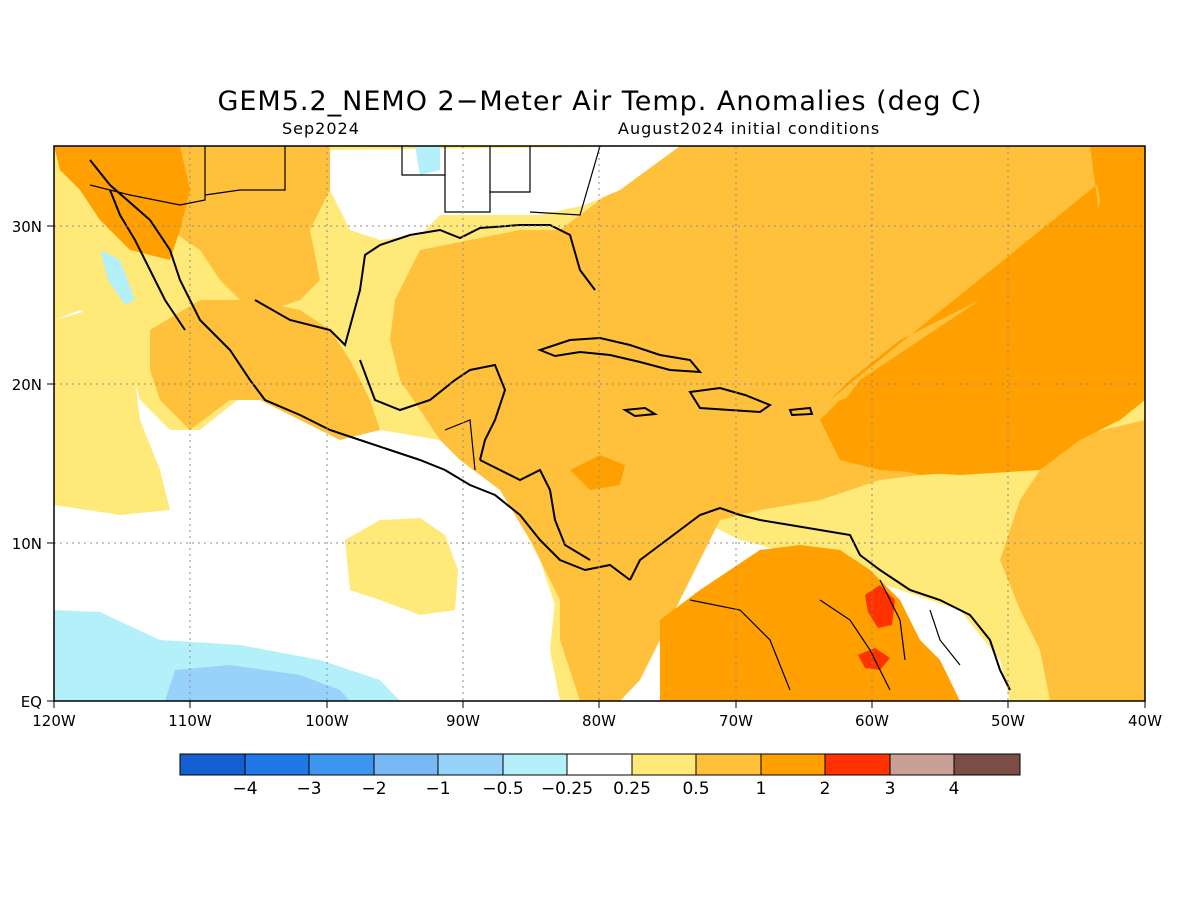 The image size is (1200, 900). I want to click on colorbar-label-10: 2, so click(825, 789).